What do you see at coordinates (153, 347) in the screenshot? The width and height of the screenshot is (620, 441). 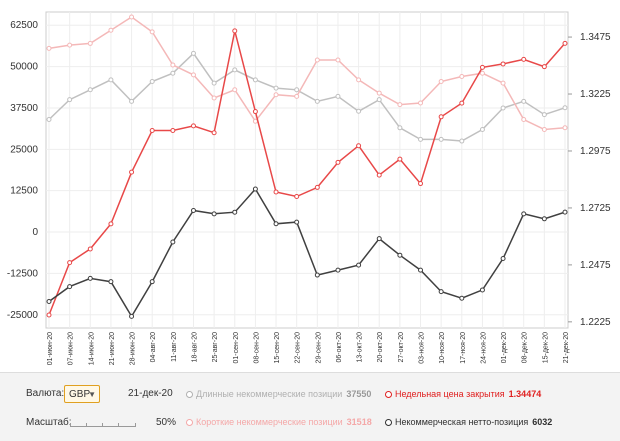 I see `x-tick-label: 04-авг-20` at bounding box center [153, 347].